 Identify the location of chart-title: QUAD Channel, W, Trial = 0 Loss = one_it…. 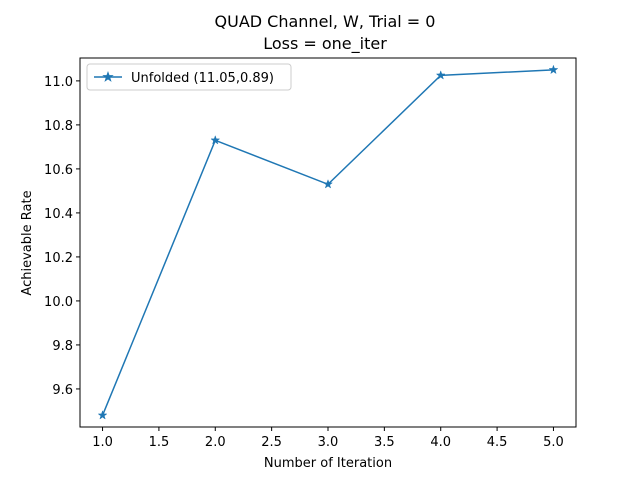
(325, 33).